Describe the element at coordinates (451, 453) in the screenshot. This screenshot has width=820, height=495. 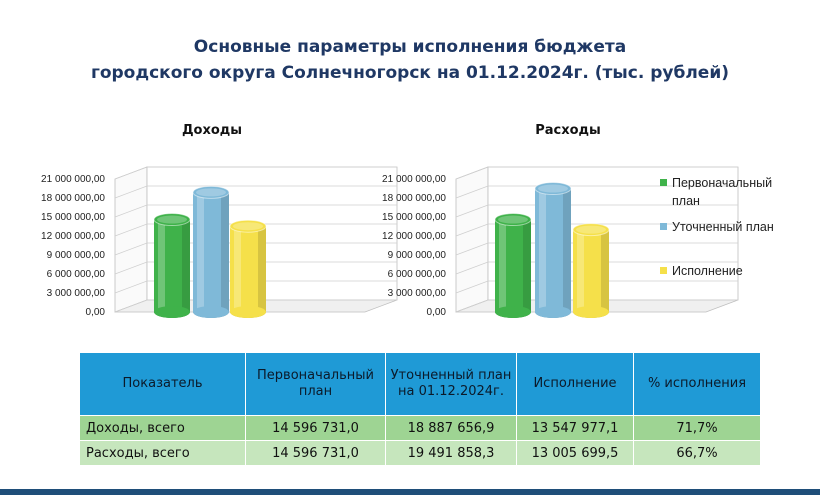
I see `row-expenses-plan-updated: 19 491 858,3` at that location.